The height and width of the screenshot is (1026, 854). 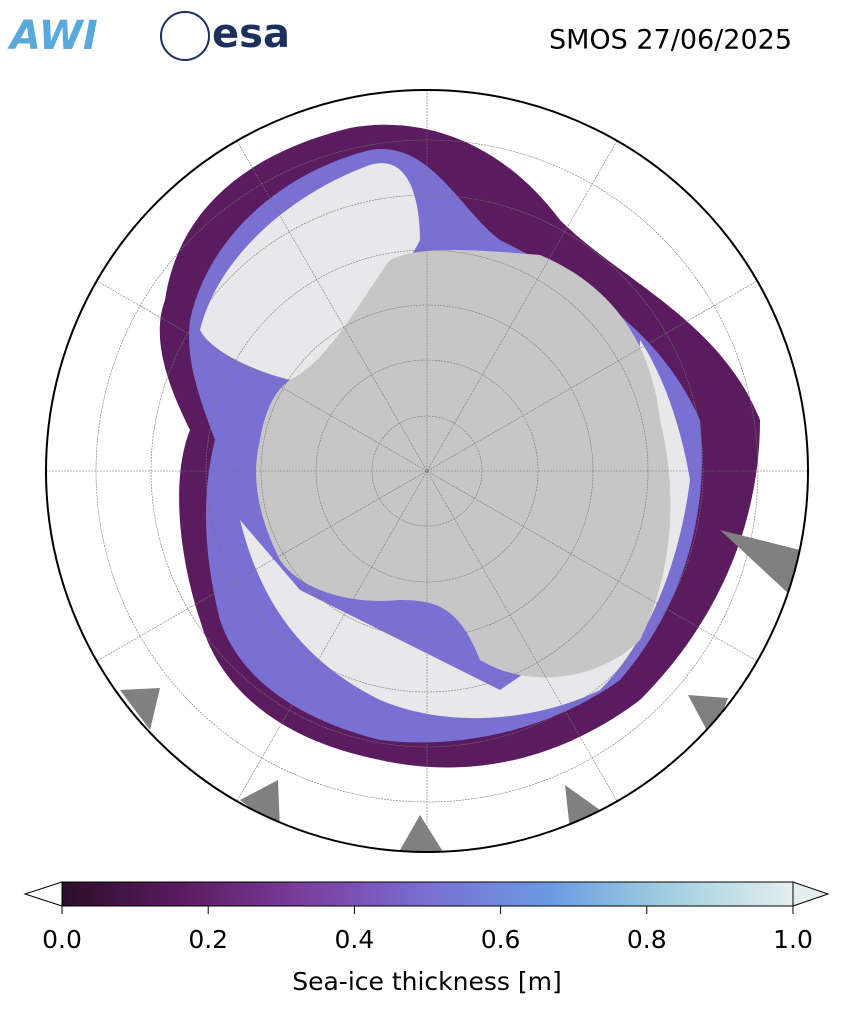 I want to click on colorbar: Sea-ice thickness [m] 0.0 0.2 0.4 0.6 0.8 1.0, so click(x=426, y=938).